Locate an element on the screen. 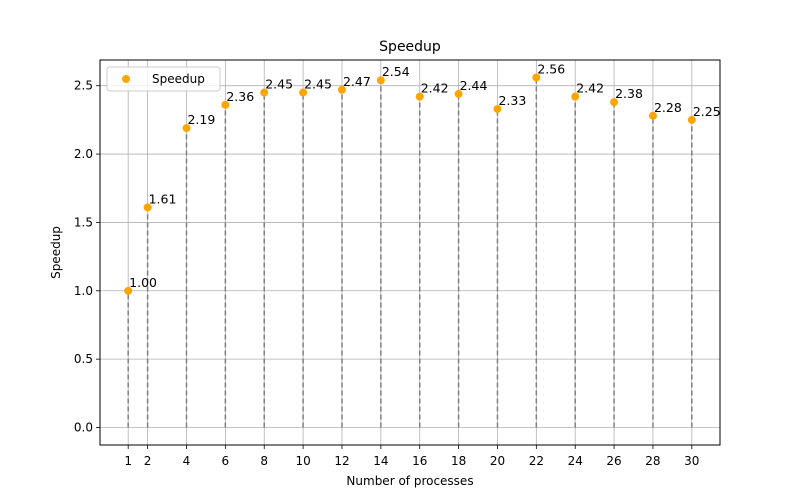 This screenshot has width=800, height=504. x-tick-label: 26 is located at coordinates (613, 461).